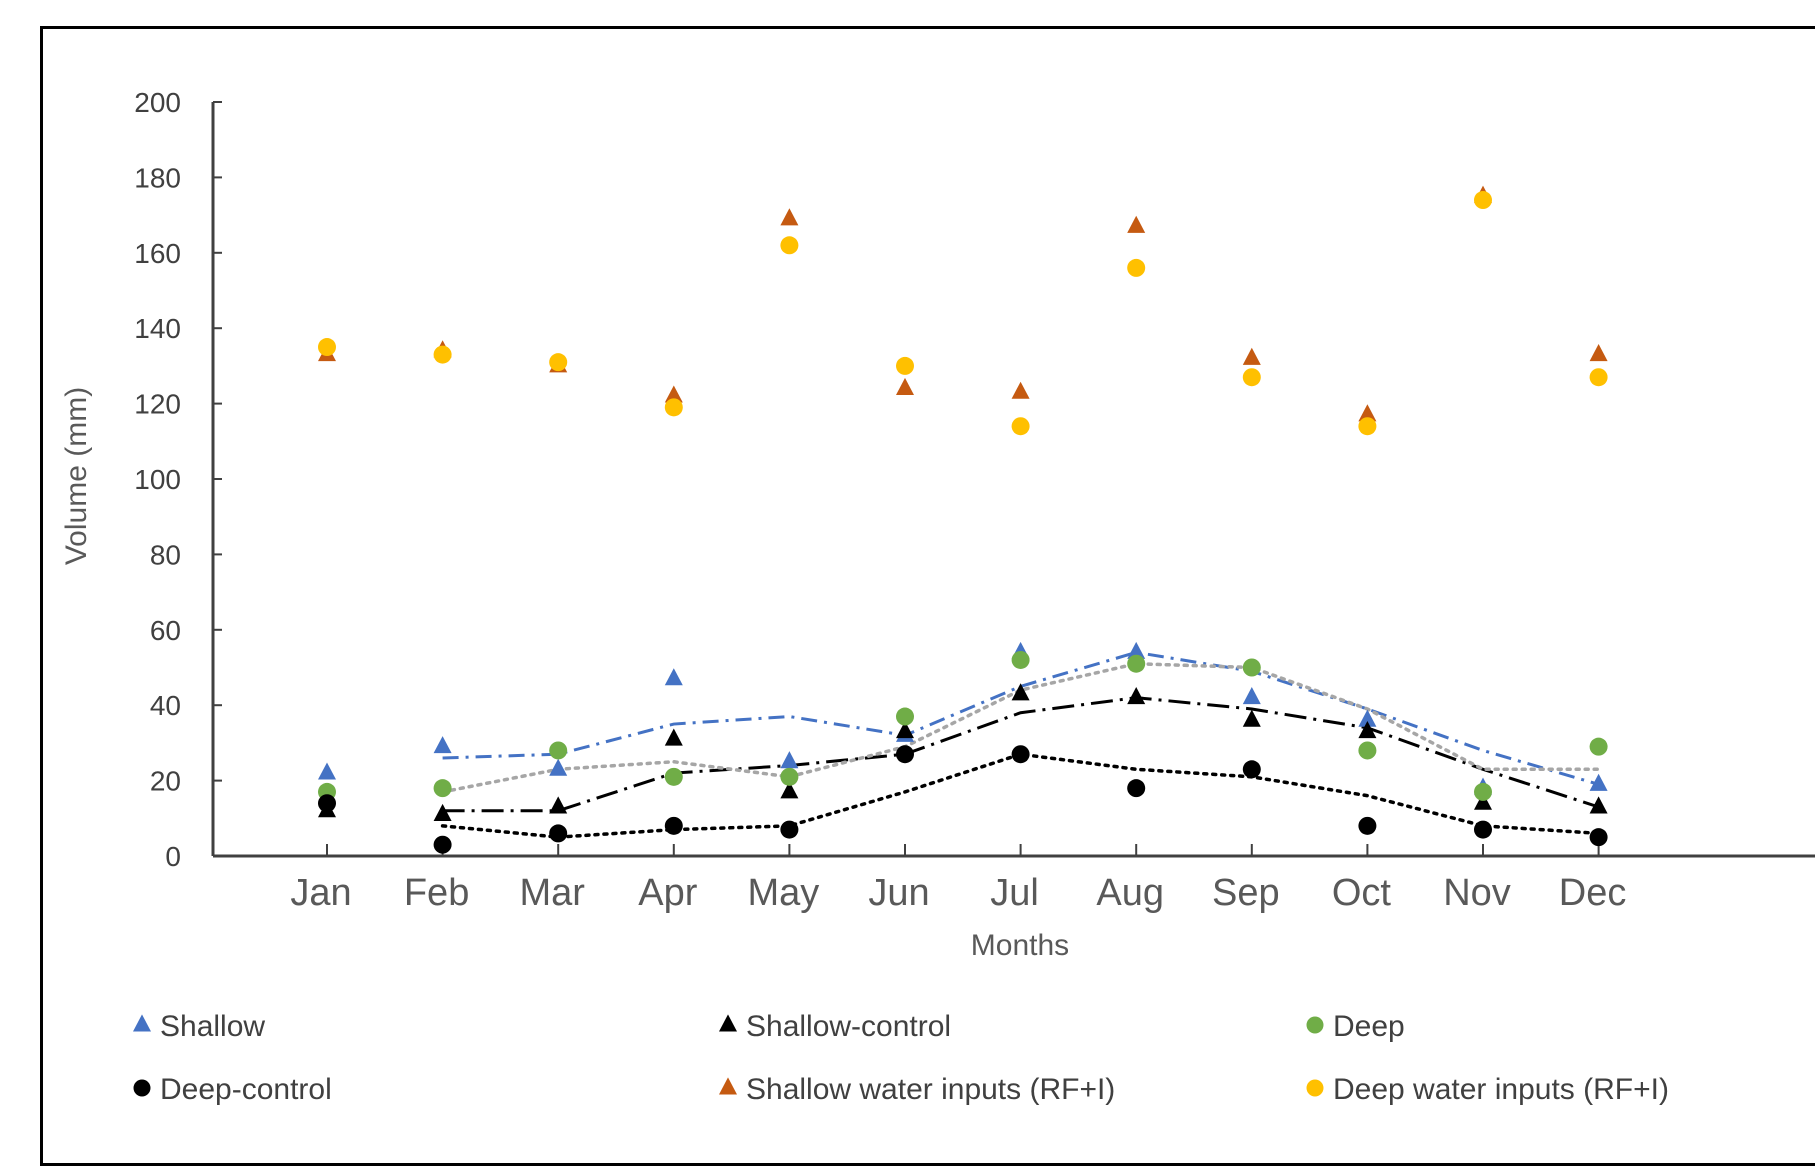  What do you see at coordinates (1593, 893) in the screenshot?
I see `x-tick-label: Dec` at bounding box center [1593, 893].